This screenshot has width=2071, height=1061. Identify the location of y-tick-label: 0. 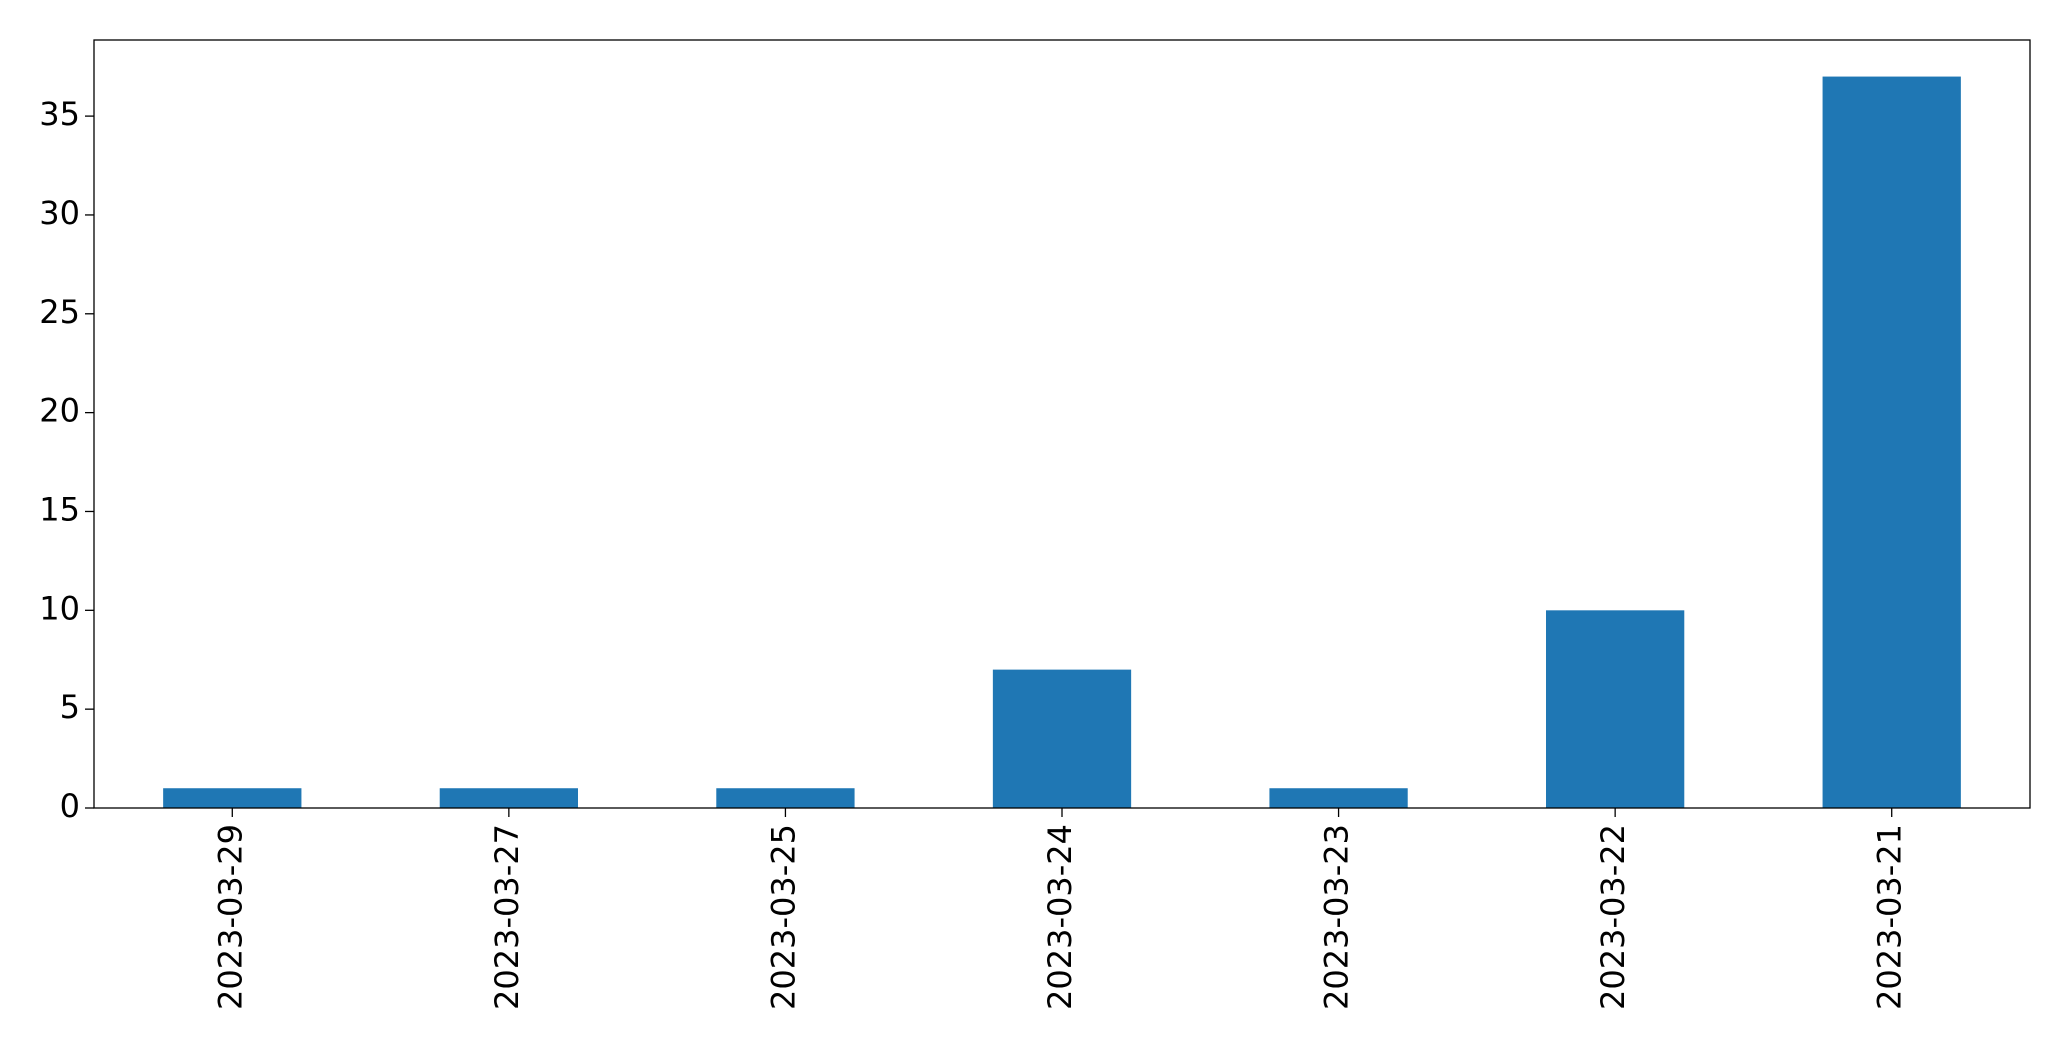
(70, 806).